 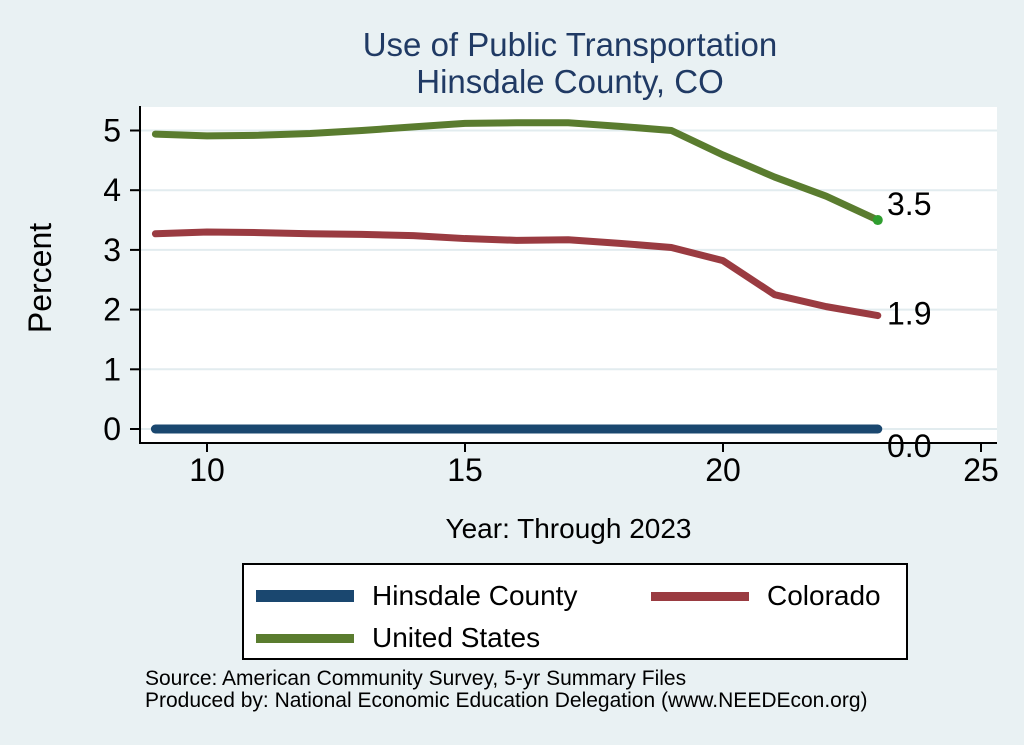 I want to click on chart-title-line1: Use of Public Transportation, so click(x=570, y=44).